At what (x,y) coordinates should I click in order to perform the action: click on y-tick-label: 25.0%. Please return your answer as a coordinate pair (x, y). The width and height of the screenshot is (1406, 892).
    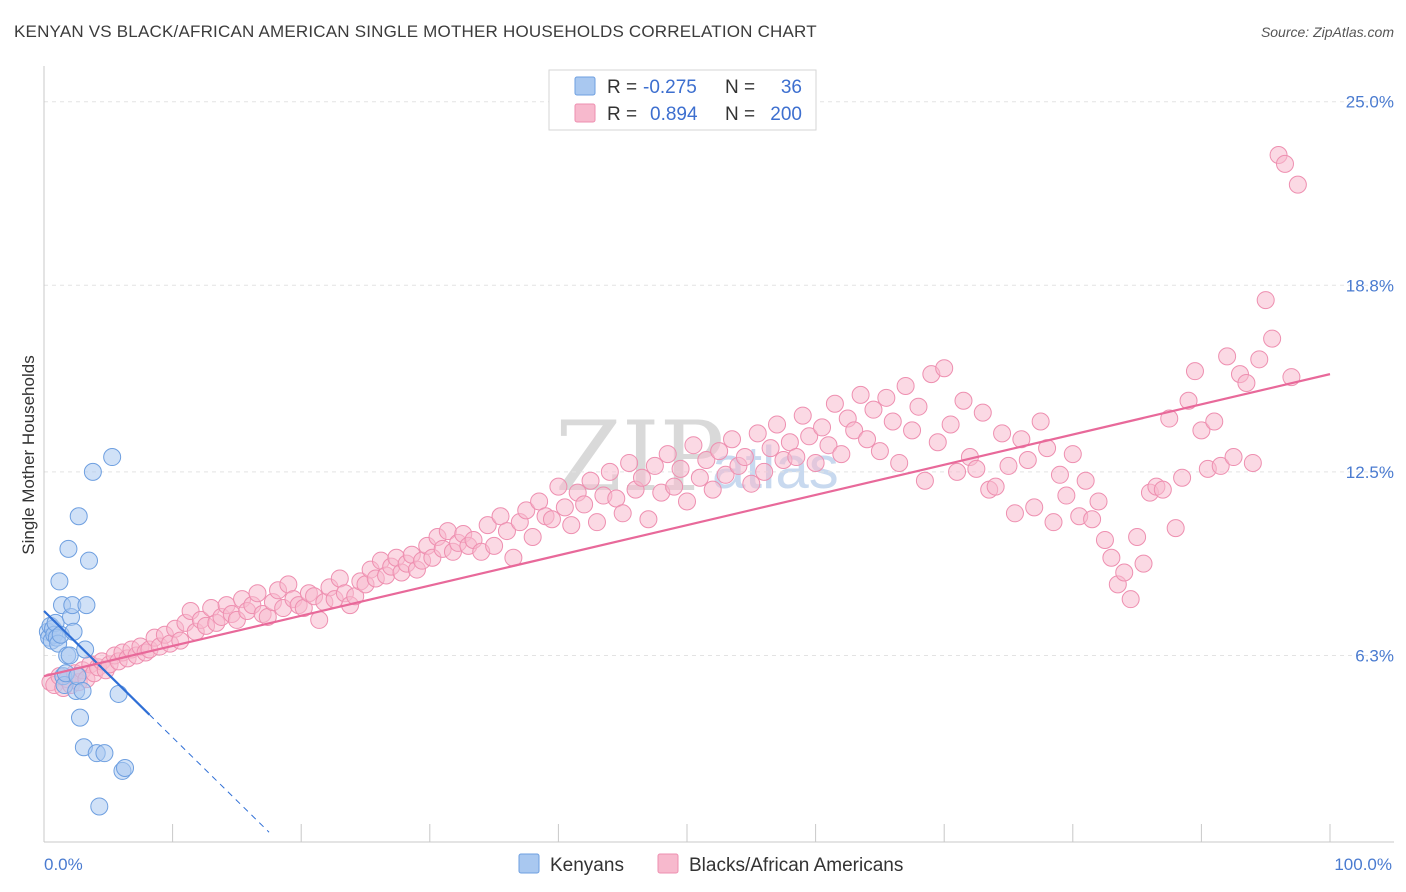
    Looking at the image, I should click on (1370, 102).